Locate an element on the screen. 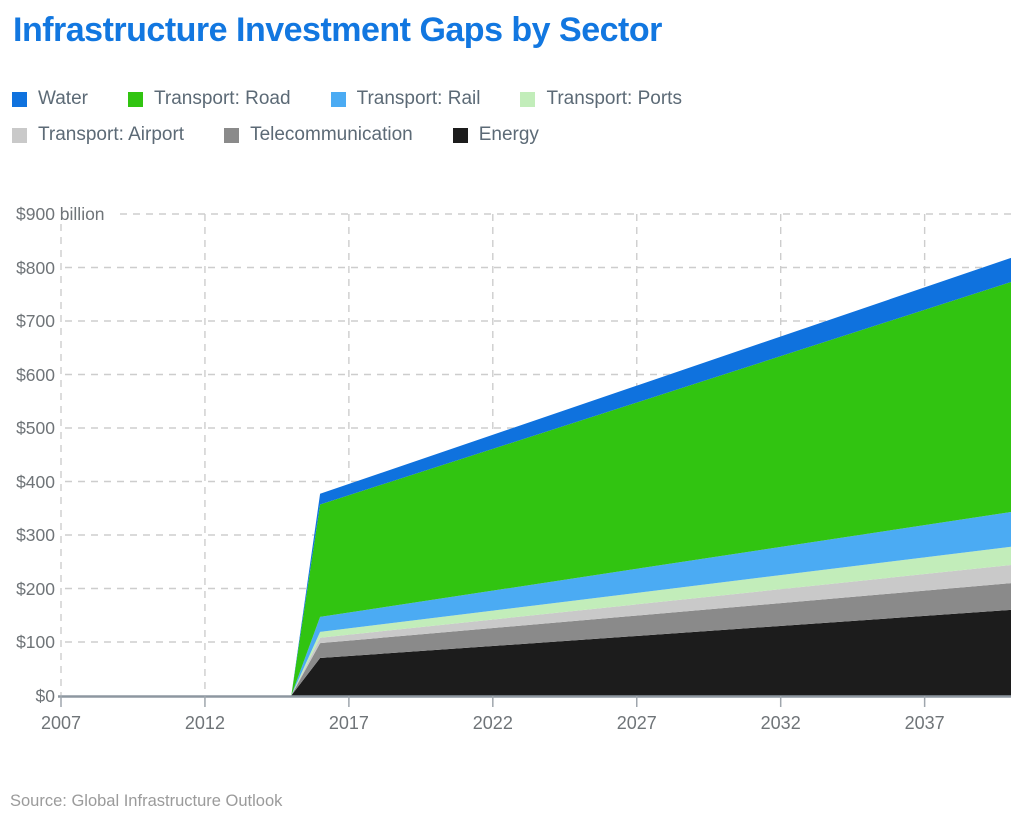 The image size is (1024, 831). legend-label-road: Transport: Road is located at coordinates (222, 98).